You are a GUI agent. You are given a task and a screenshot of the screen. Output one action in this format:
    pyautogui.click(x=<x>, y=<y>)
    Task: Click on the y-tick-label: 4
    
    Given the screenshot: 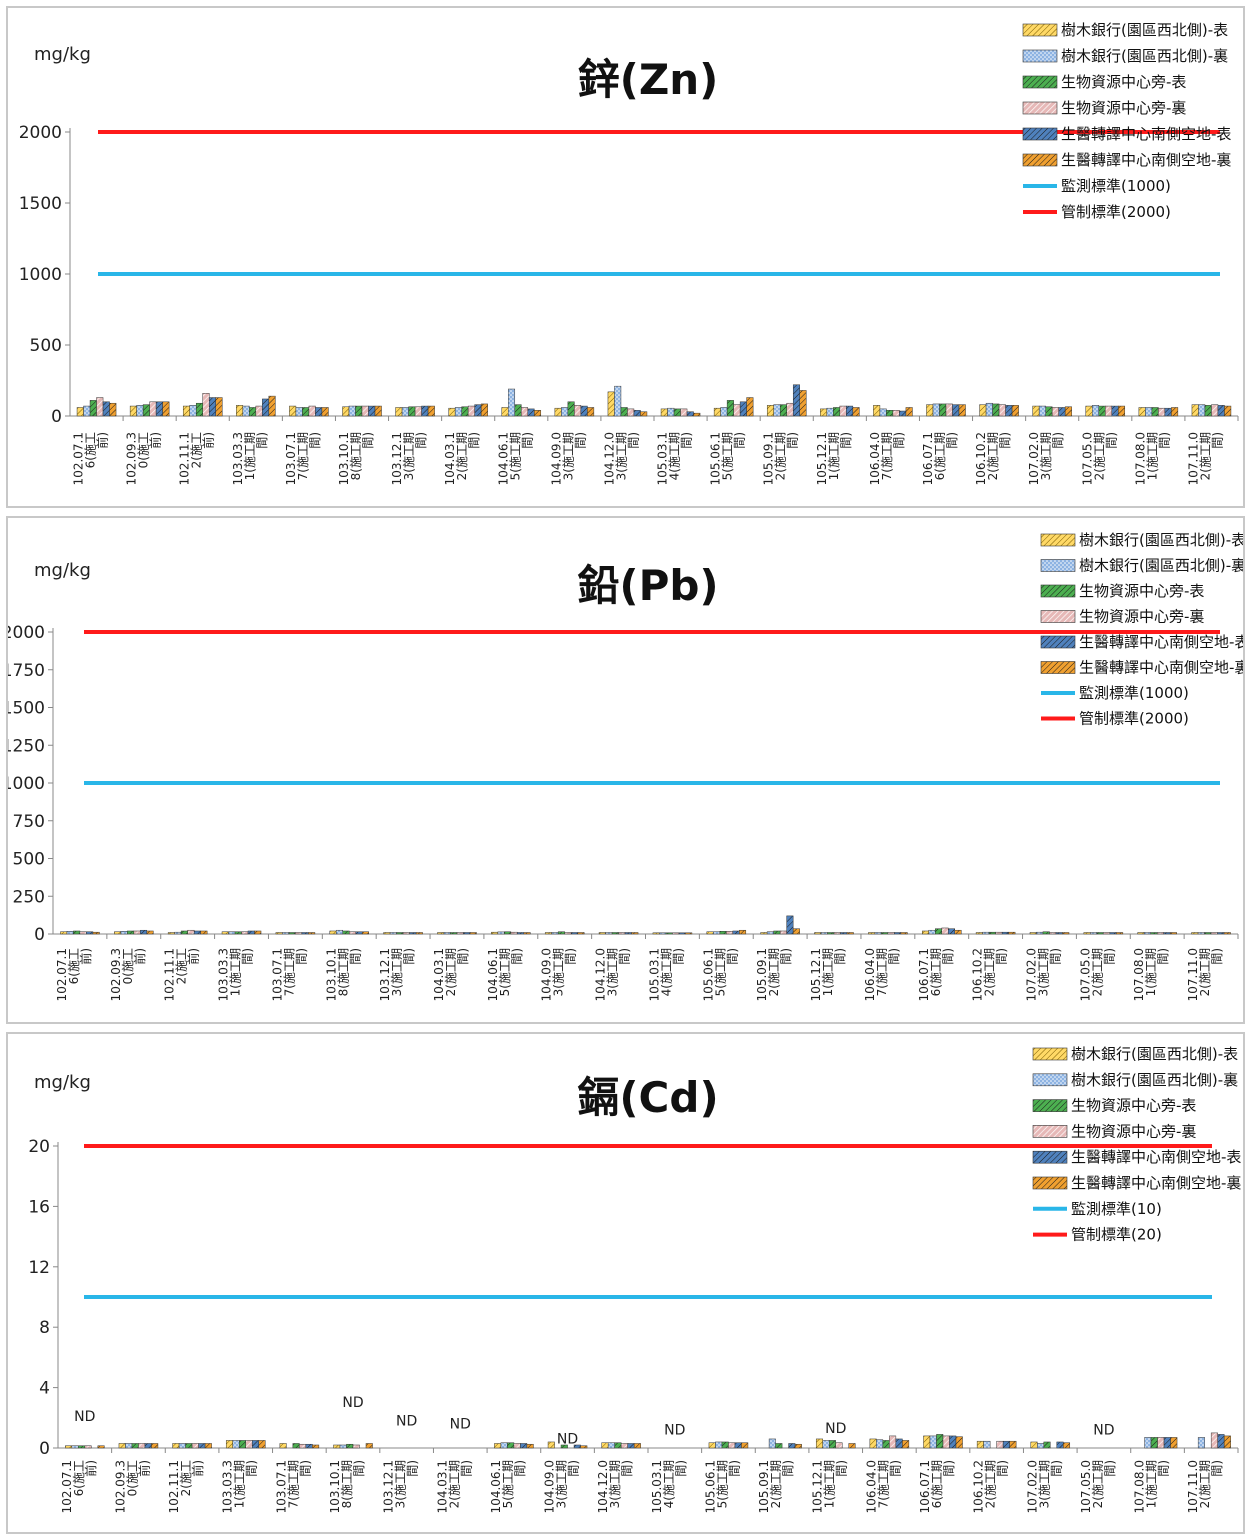 What is the action you would take?
    pyautogui.click(x=44, y=1389)
    